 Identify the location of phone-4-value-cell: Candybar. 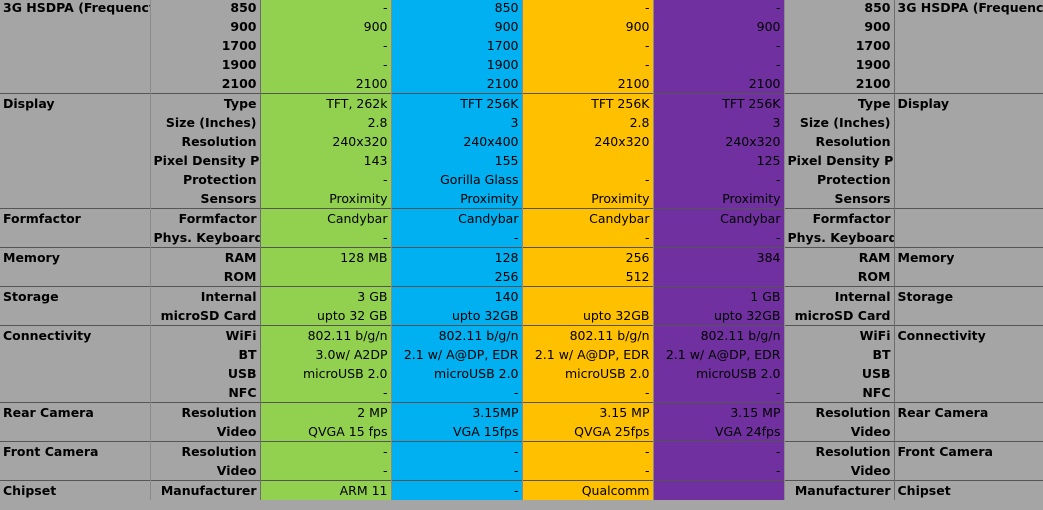
(719, 218).